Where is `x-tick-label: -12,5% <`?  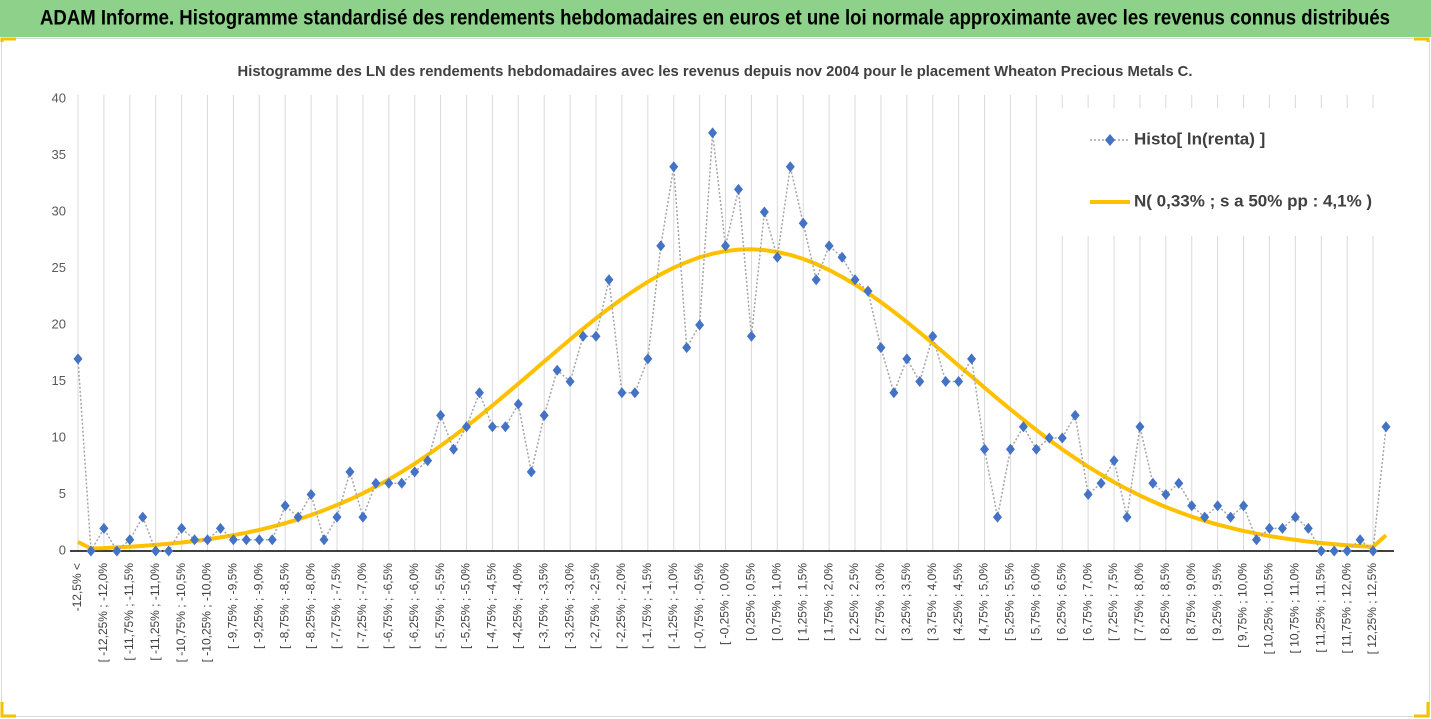
x-tick-label: -12,5% < is located at coordinates (77, 587).